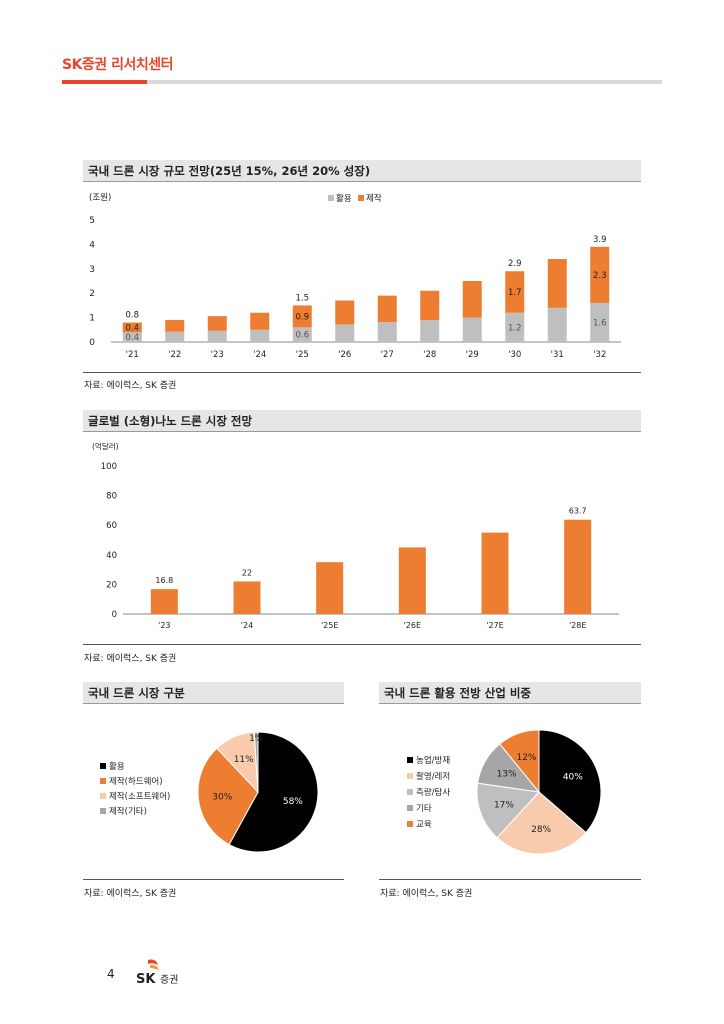 The height and width of the screenshot is (1024, 724). I want to click on x-tick-label: '22, so click(174, 355).